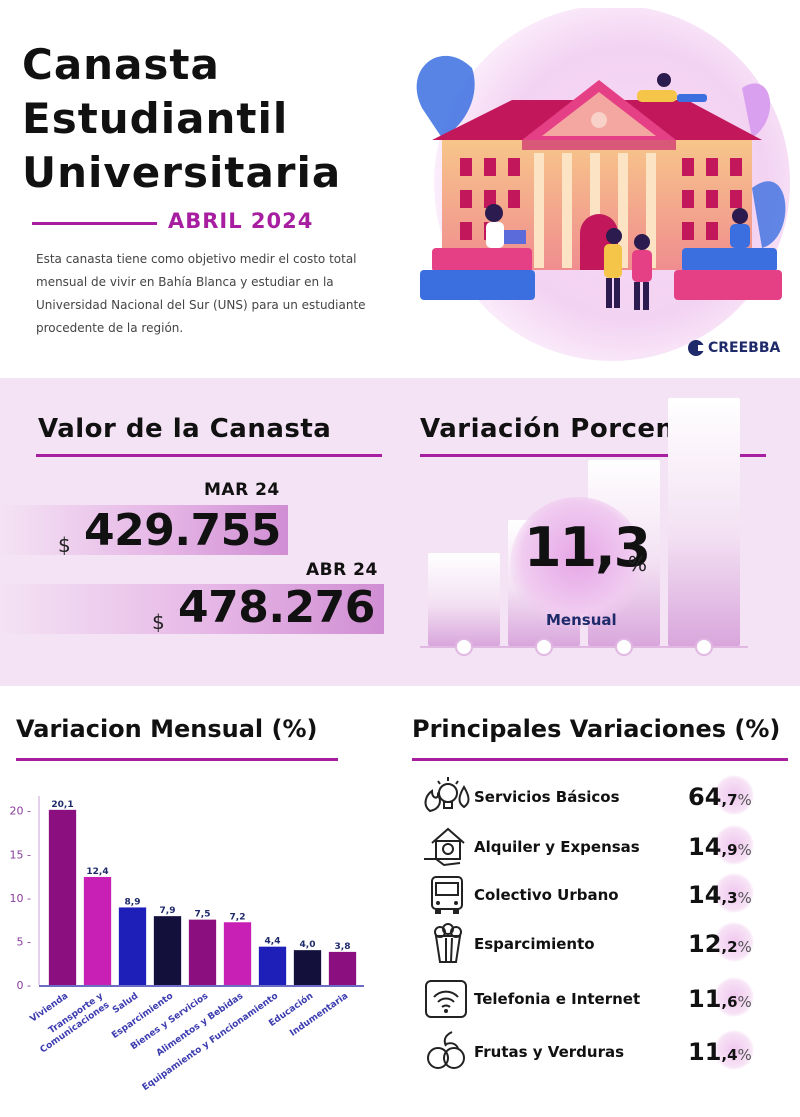  What do you see at coordinates (203, 915) in the screenshot?
I see `data-label: 7,5` at bounding box center [203, 915].